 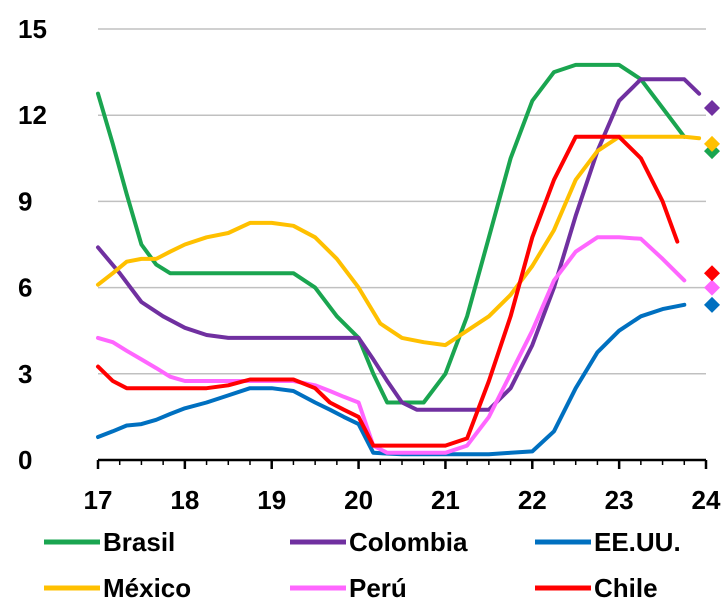 I want to click on legend-label-mexico: México, so click(x=147, y=588).